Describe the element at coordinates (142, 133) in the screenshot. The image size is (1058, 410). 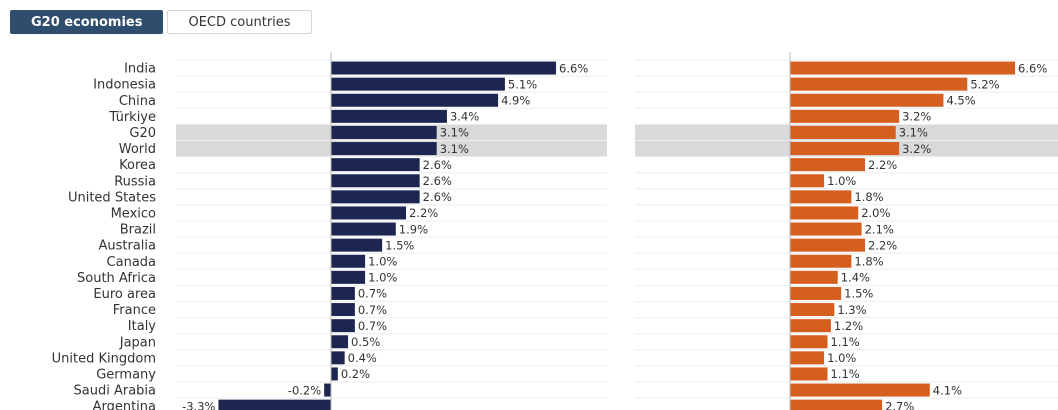
I see `category-label: G20` at that location.